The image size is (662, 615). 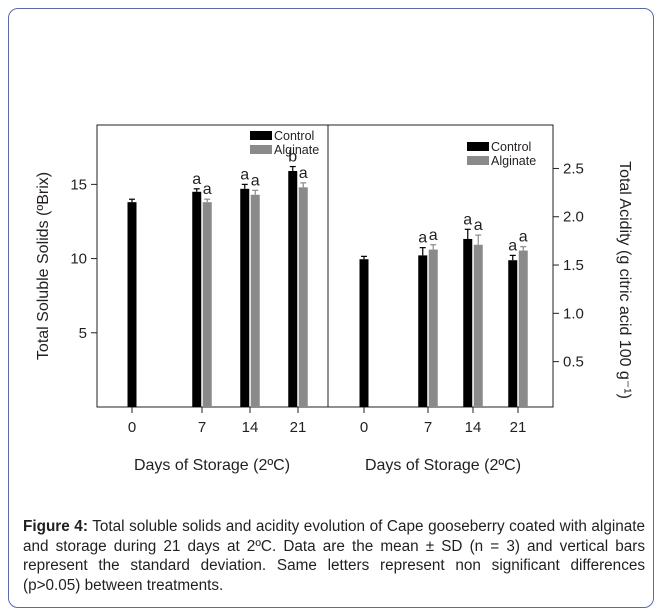 I want to click on significance-letter: b, so click(x=292, y=157).